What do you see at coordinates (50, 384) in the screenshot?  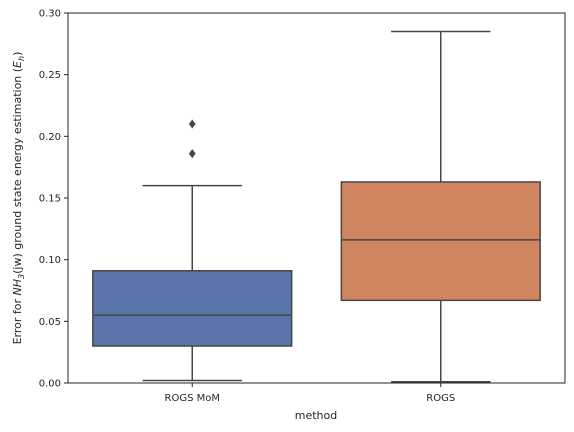 I see `y-tick-label: 0.00` at bounding box center [50, 384].